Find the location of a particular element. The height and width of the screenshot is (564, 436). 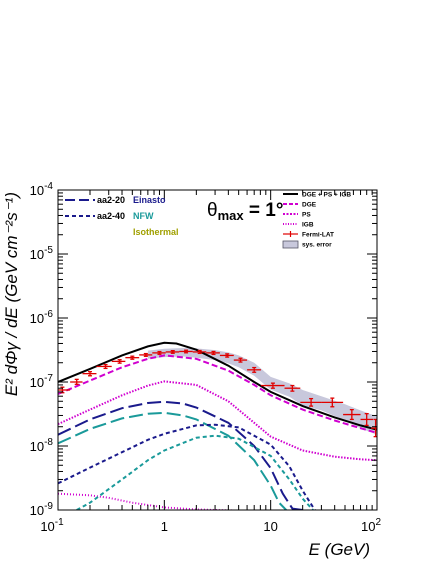

y-tick-label: 10⁻⁴ is located at coordinates (42, 189).